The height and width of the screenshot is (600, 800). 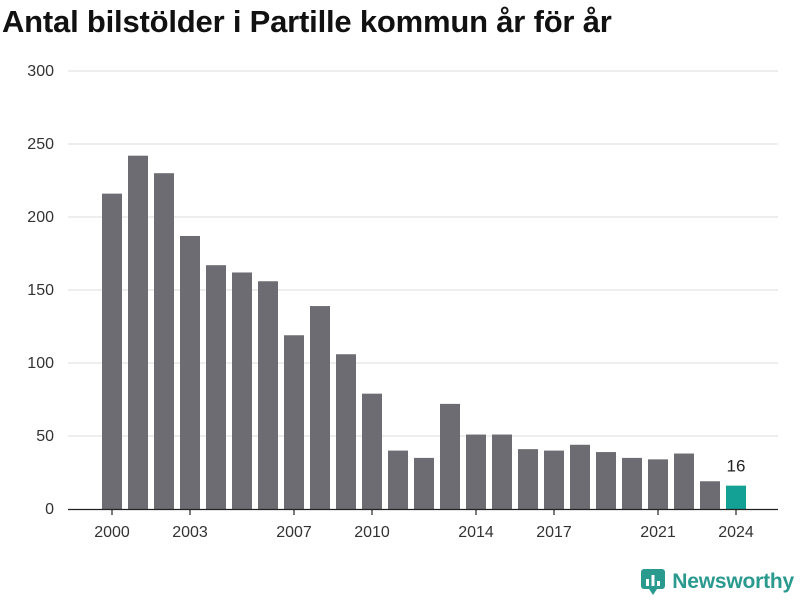 What do you see at coordinates (554, 532) in the screenshot?
I see `x-tick-label: 2017` at bounding box center [554, 532].